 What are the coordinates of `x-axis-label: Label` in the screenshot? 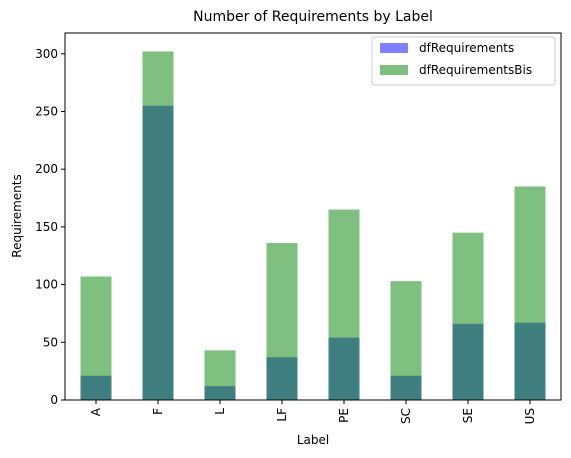 It's located at (313, 440).